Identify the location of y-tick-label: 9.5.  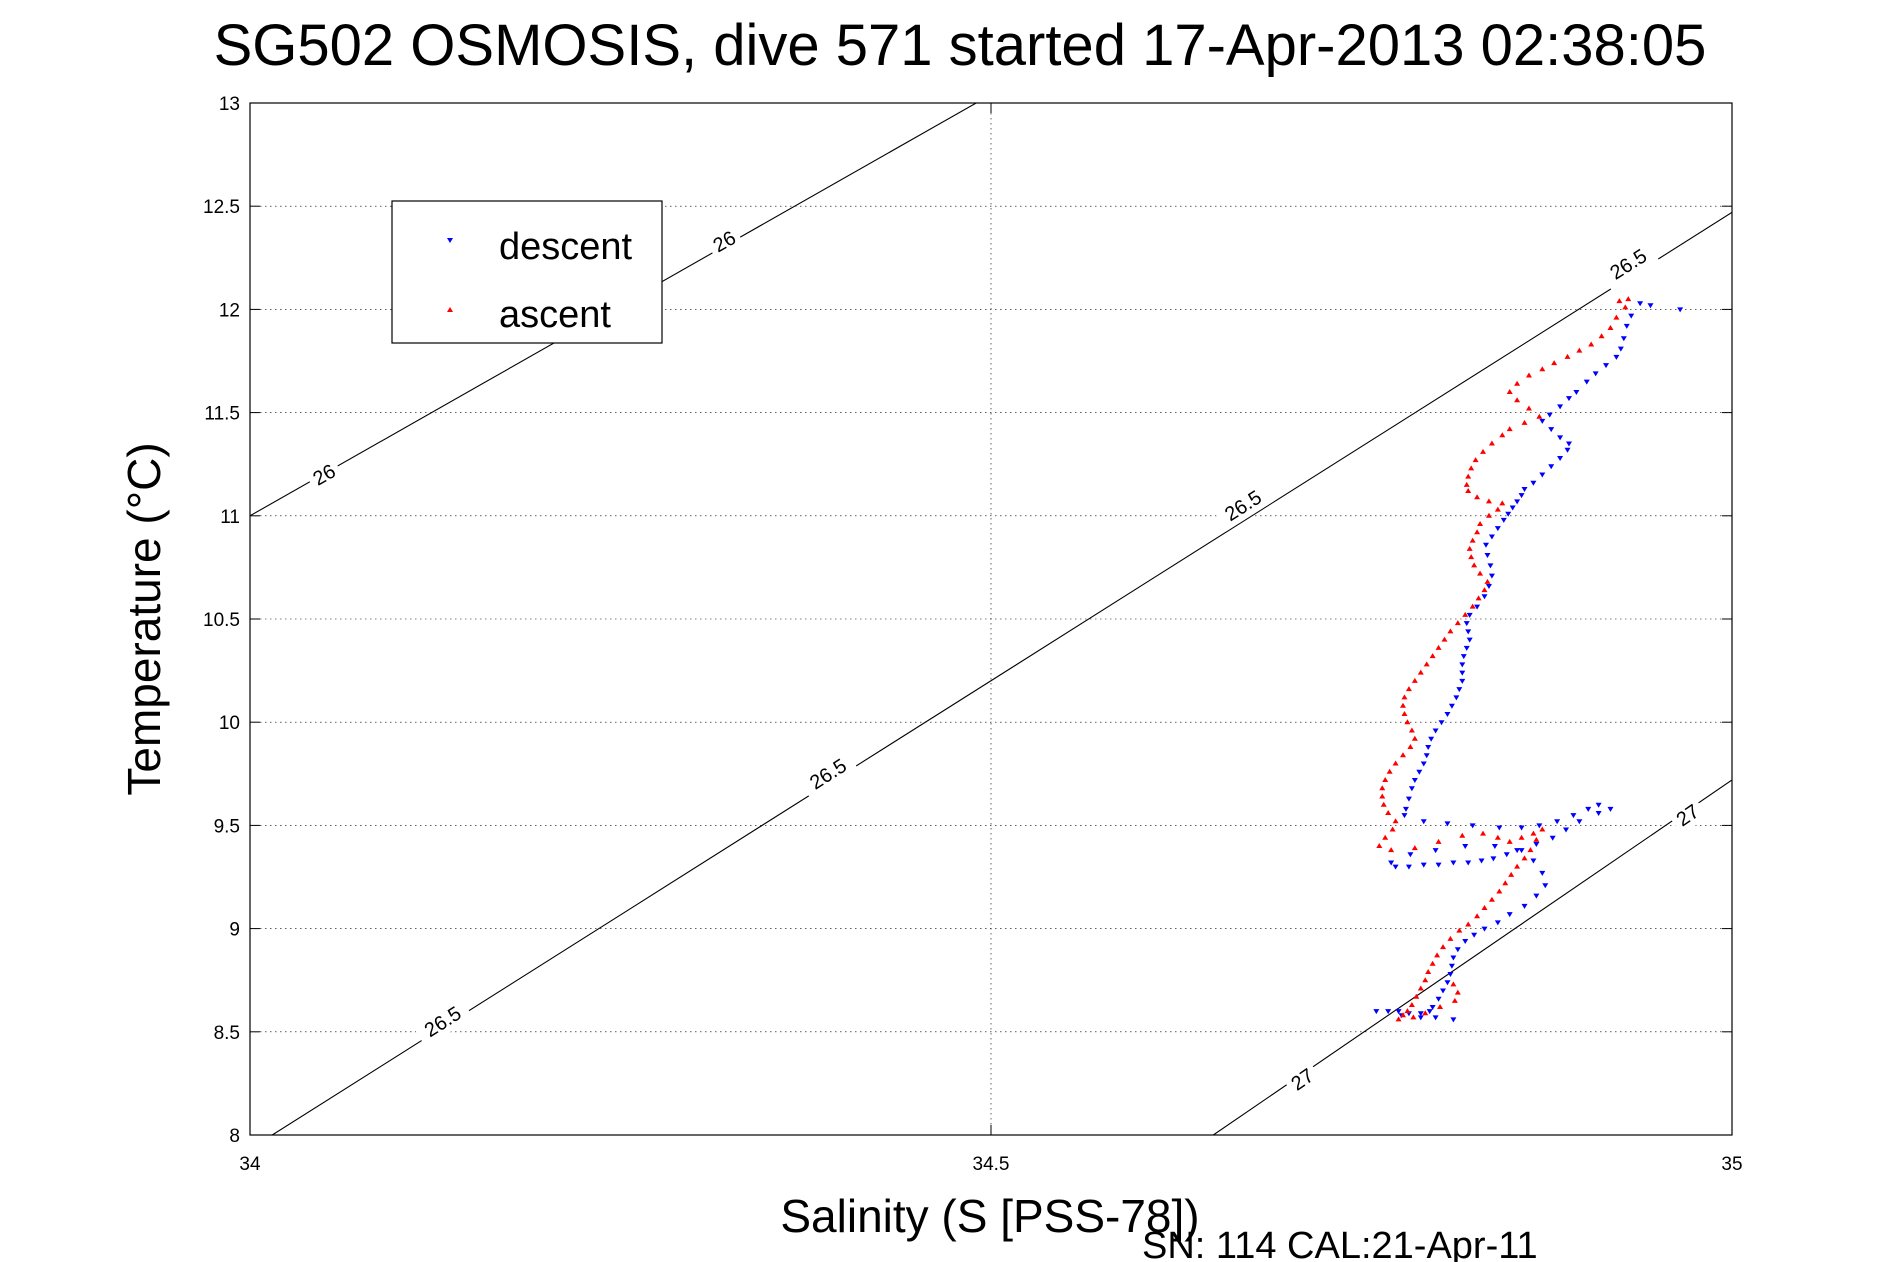
(227, 826).